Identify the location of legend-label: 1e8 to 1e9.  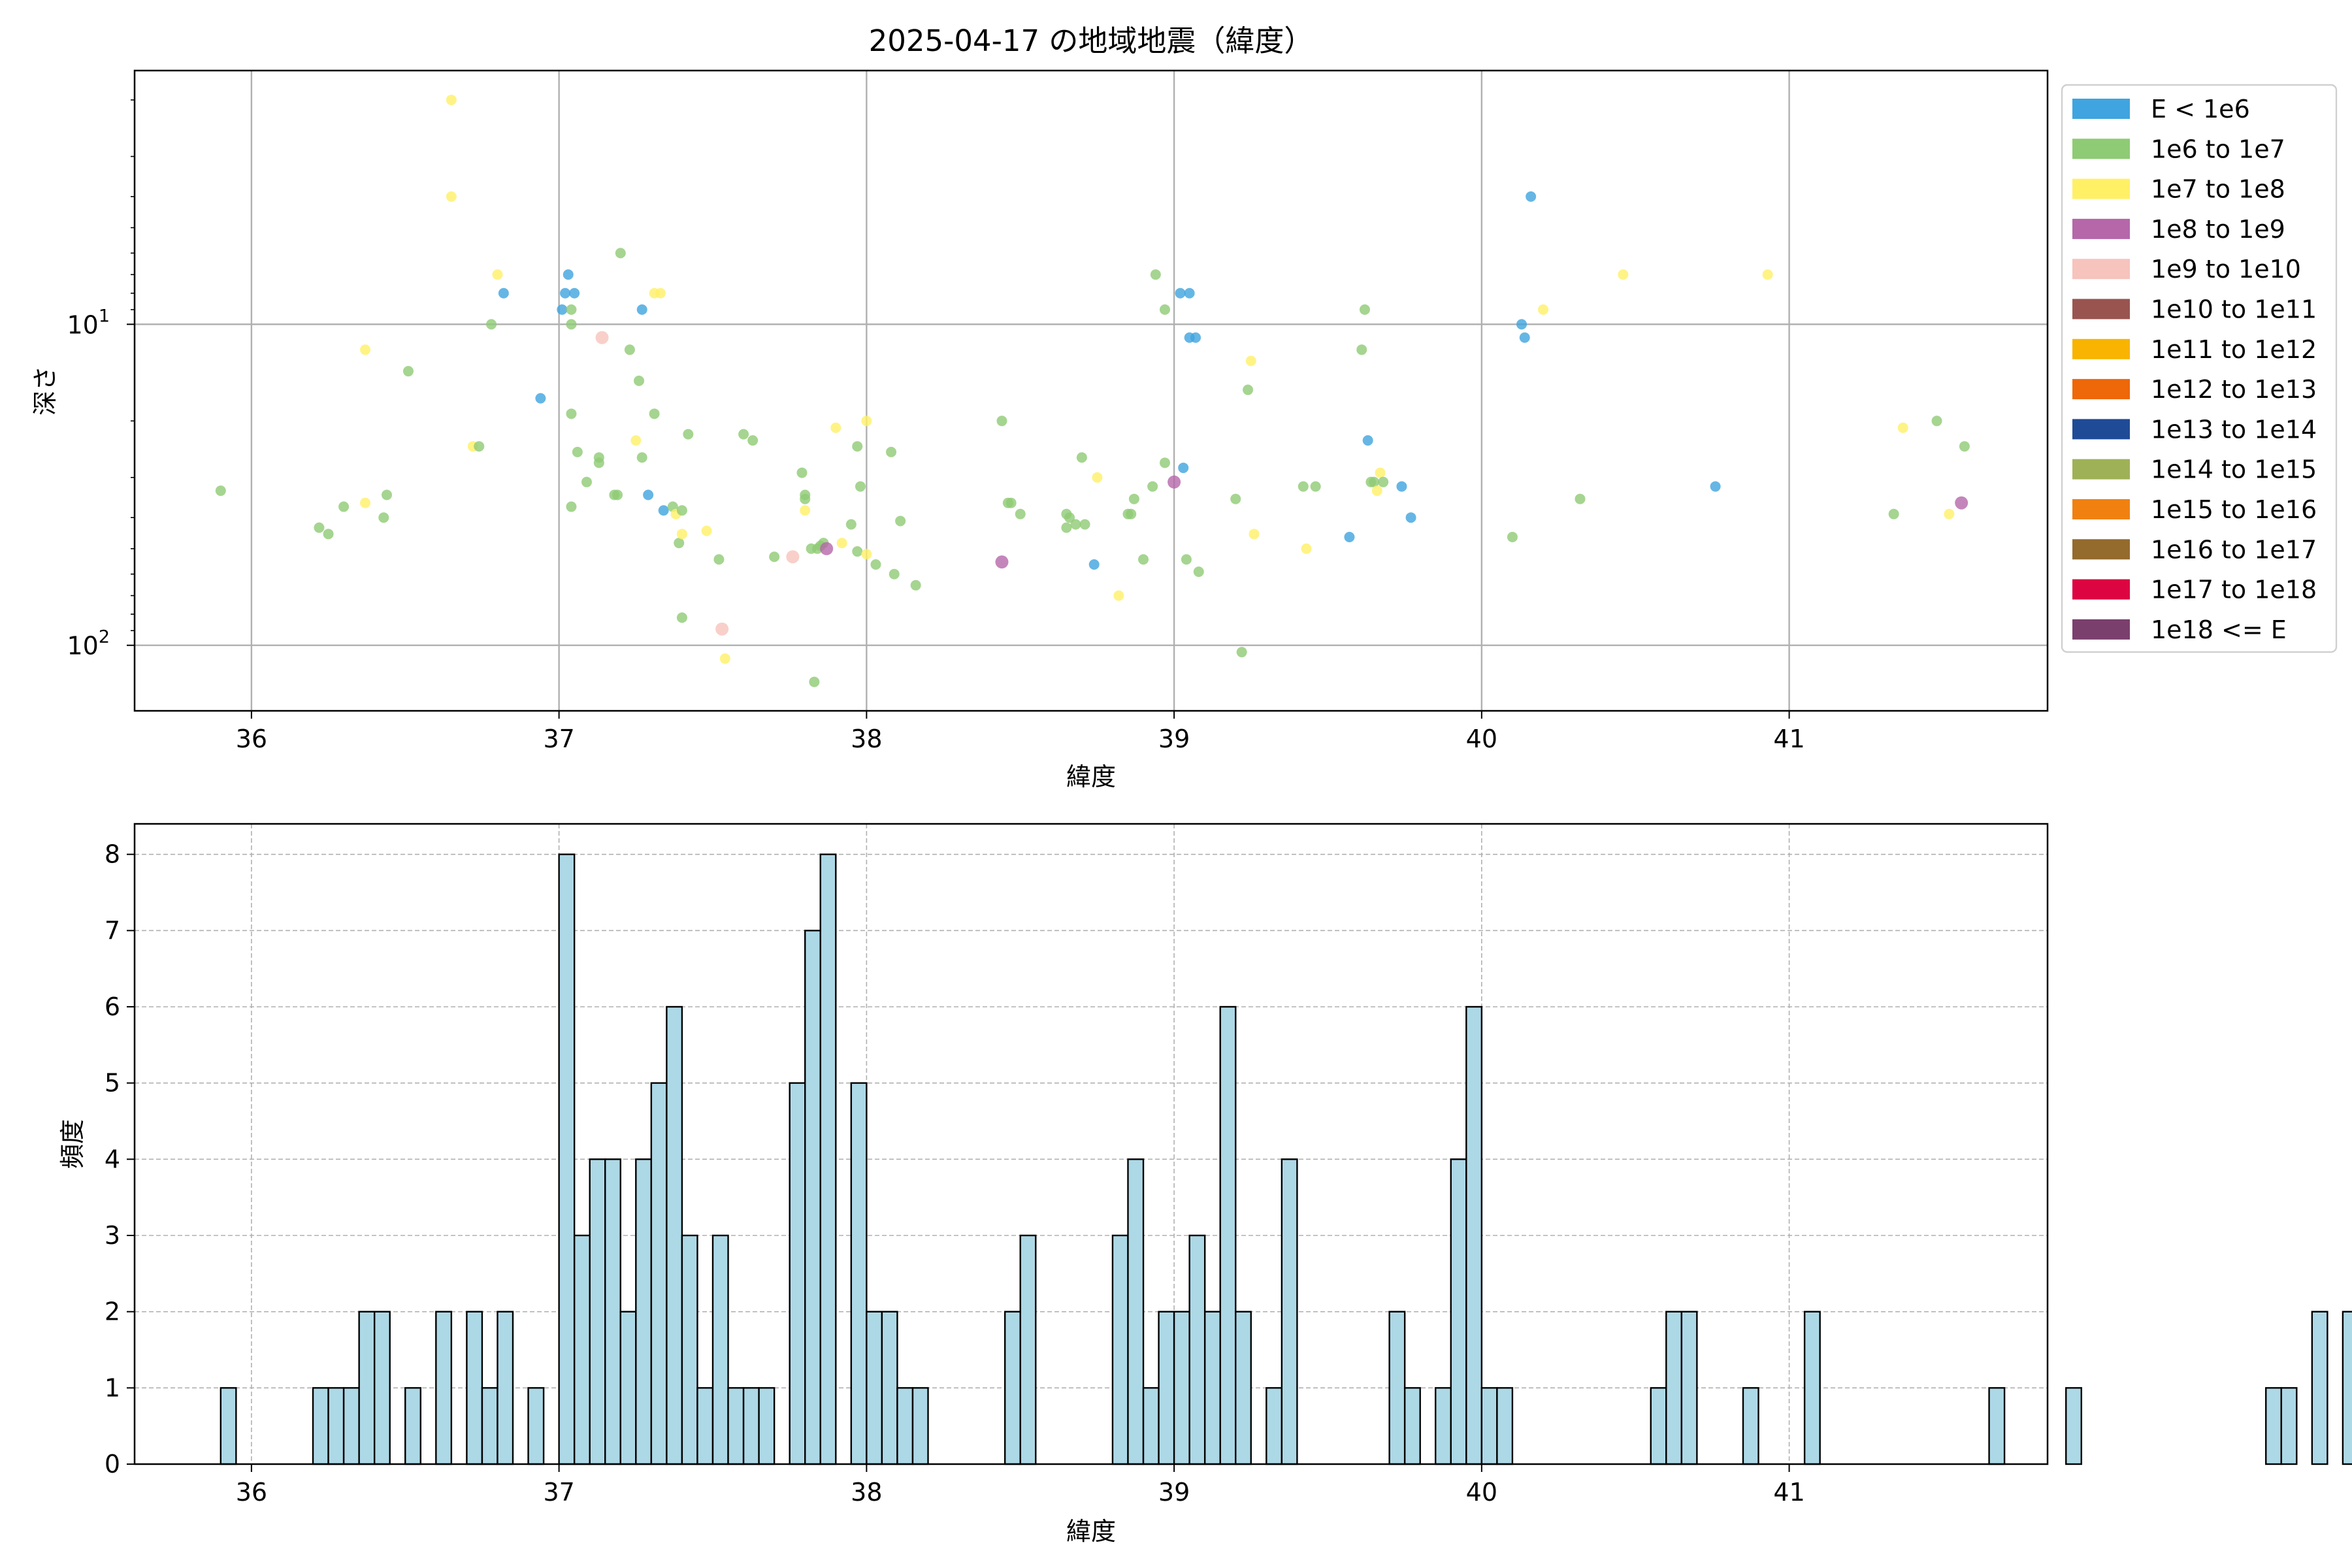
(2218, 229).